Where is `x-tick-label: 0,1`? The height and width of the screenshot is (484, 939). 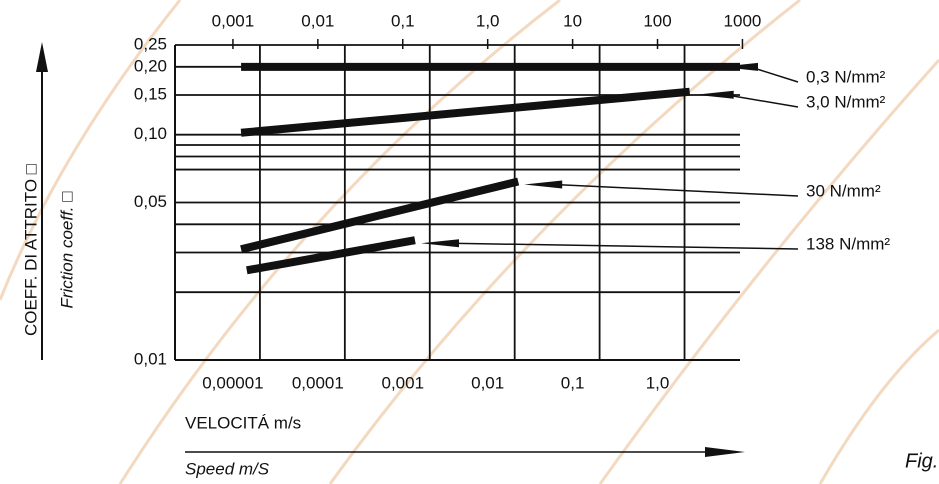
x-tick-label: 0,1 is located at coordinates (573, 382).